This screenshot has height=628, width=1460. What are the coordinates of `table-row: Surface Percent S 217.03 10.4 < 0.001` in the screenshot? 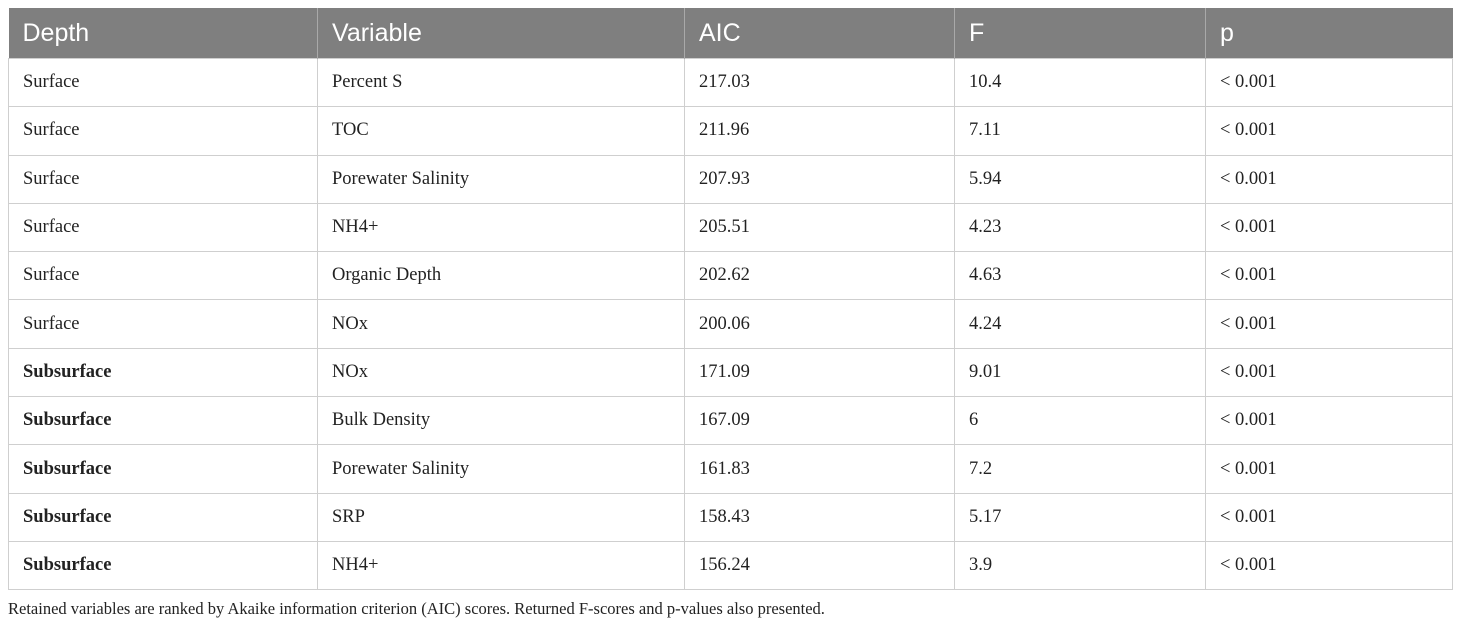 It's located at (730, 82).